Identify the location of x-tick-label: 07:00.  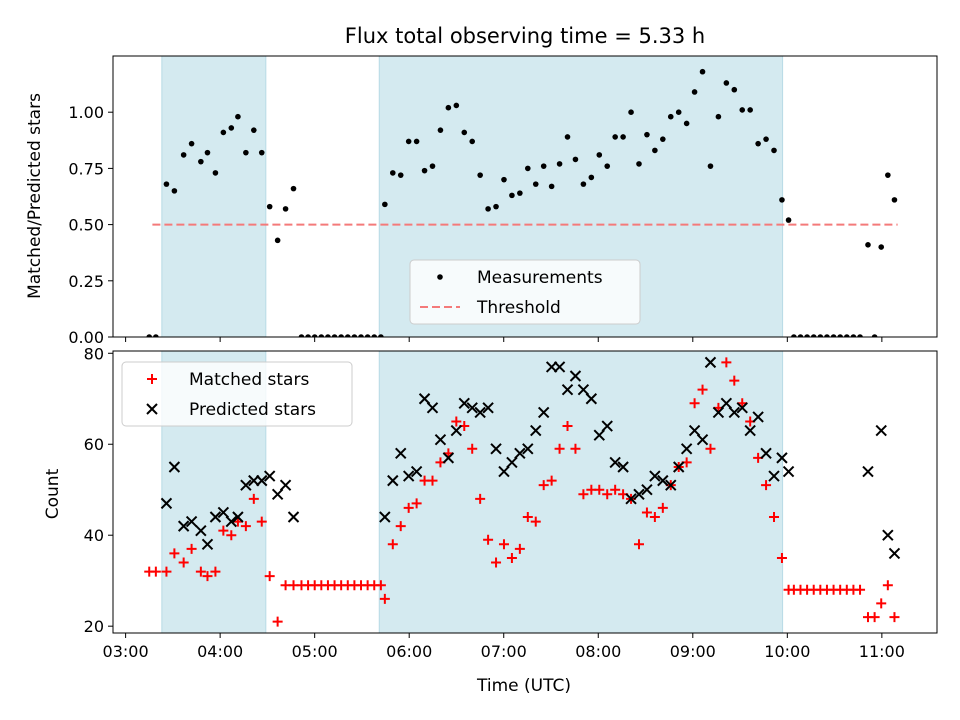
(504, 651).